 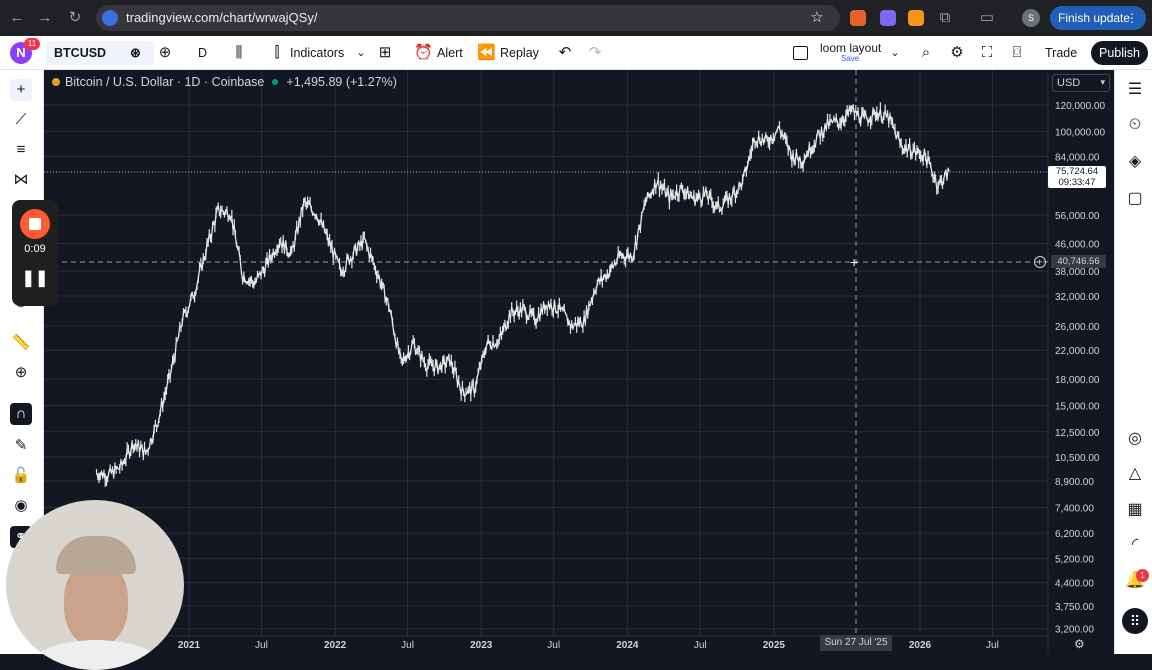 What do you see at coordinates (987, 52) in the screenshot?
I see `fullscreen-icon: ⛶` at bounding box center [987, 52].